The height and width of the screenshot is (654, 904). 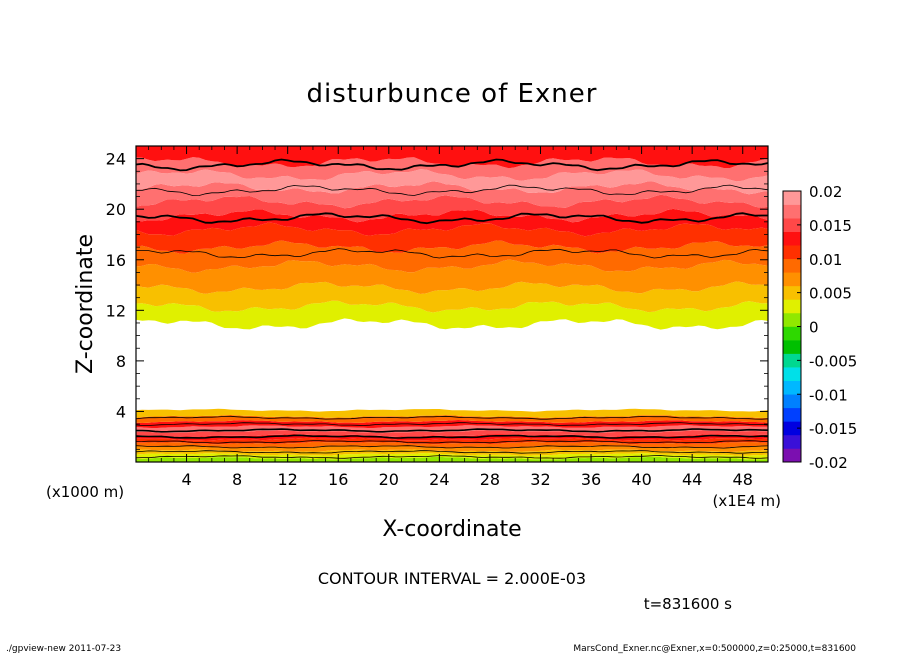 I want to click on y-axis-unit: (x1000 m), so click(x=85, y=492).